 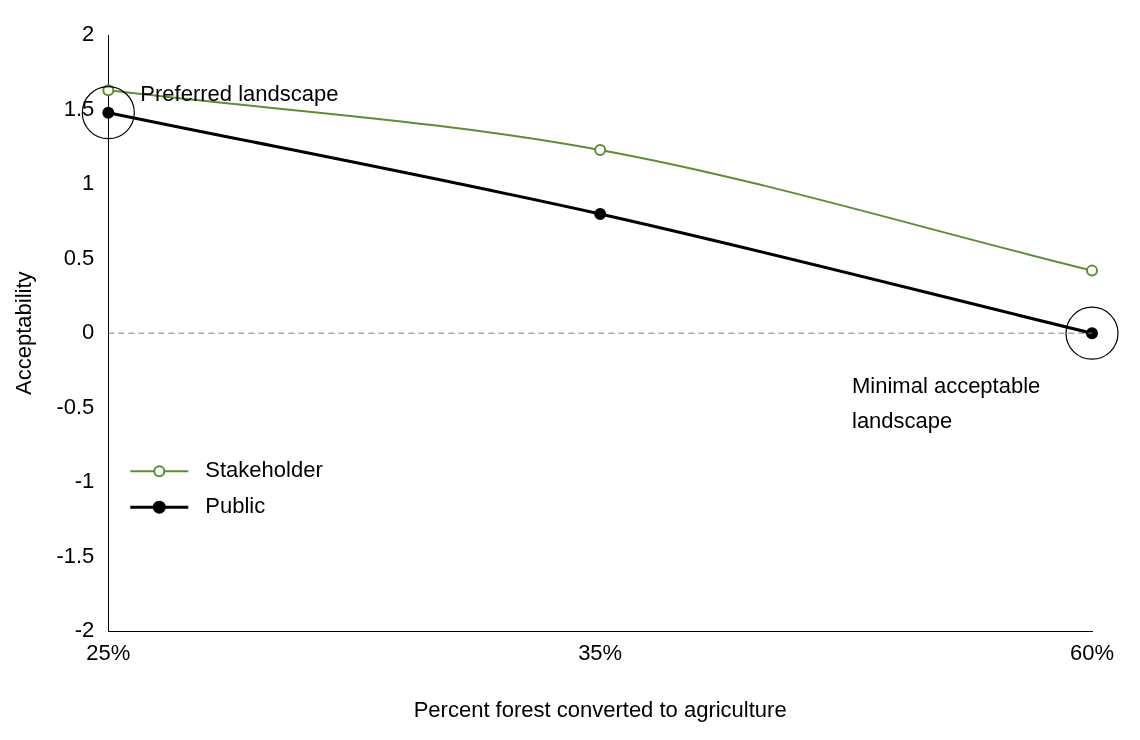 What do you see at coordinates (108, 653) in the screenshot?
I see `x-tick-label: 25%` at bounding box center [108, 653].